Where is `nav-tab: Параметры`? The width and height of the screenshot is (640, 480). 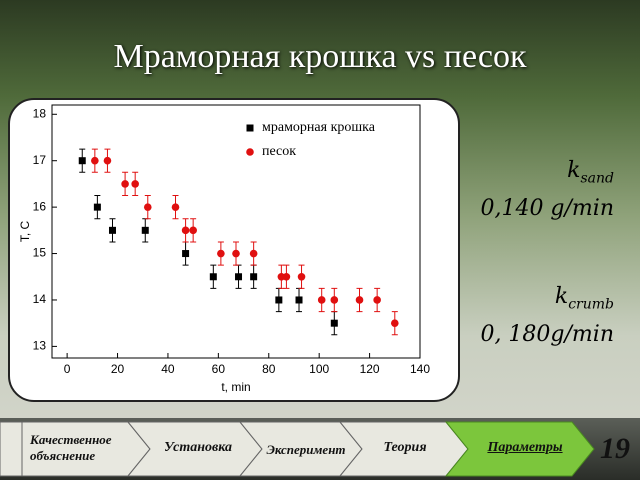
nav-tab: Параметры is located at coordinates (525, 447).